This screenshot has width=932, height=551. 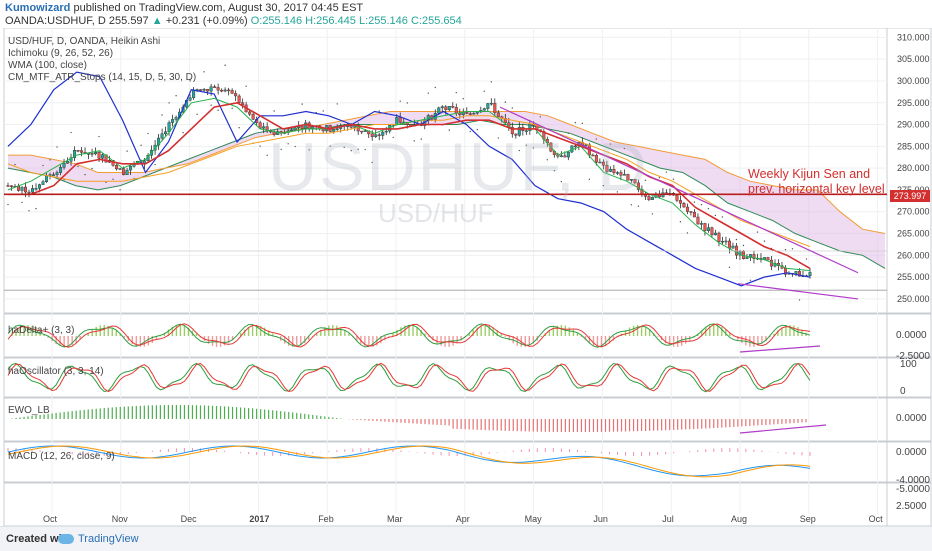 What do you see at coordinates (913, 480) in the screenshot?
I see `macd-tick-neg: -4.0000` at bounding box center [913, 480].